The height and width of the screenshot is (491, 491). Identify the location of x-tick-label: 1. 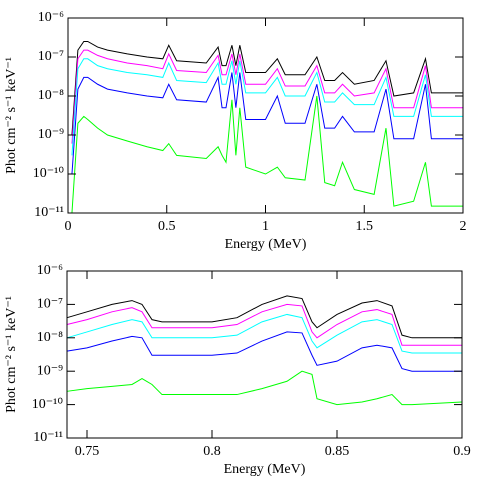
(265, 226).